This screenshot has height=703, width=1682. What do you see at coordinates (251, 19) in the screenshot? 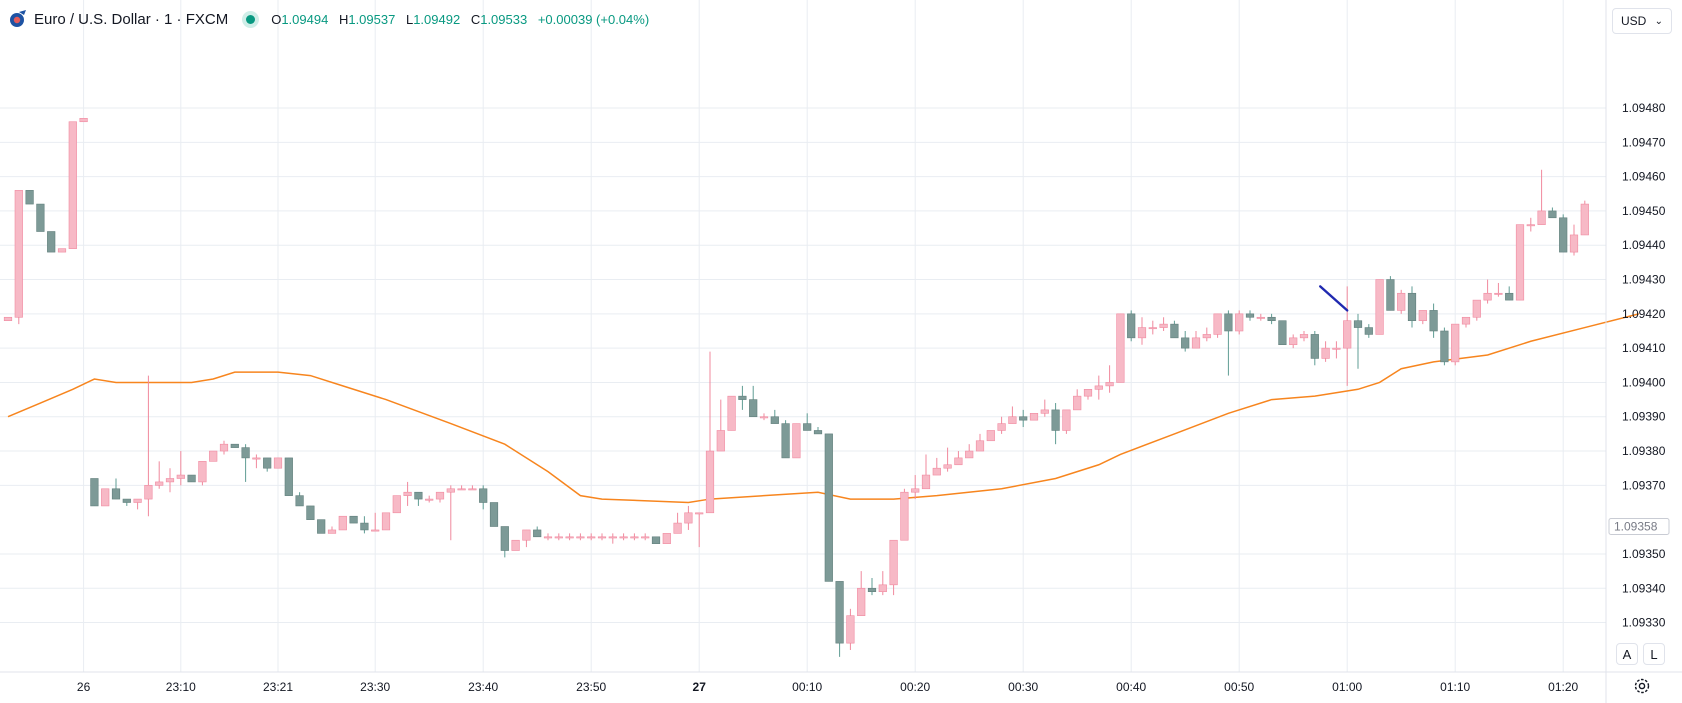
I see `market-status-indicator` at bounding box center [251, 19].